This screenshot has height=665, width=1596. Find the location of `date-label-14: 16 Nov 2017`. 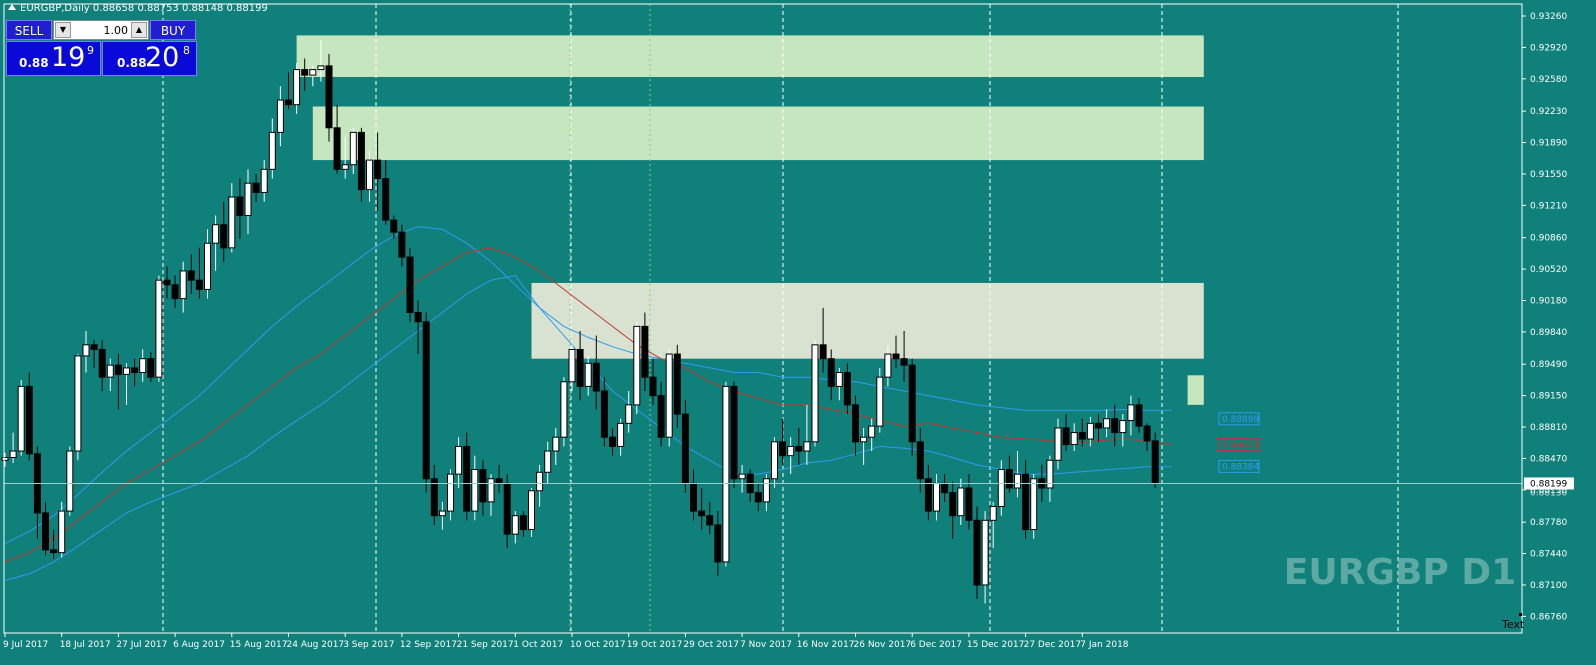

date-label-14: 16 Nov 2017 is located at coordinates (826, 645).